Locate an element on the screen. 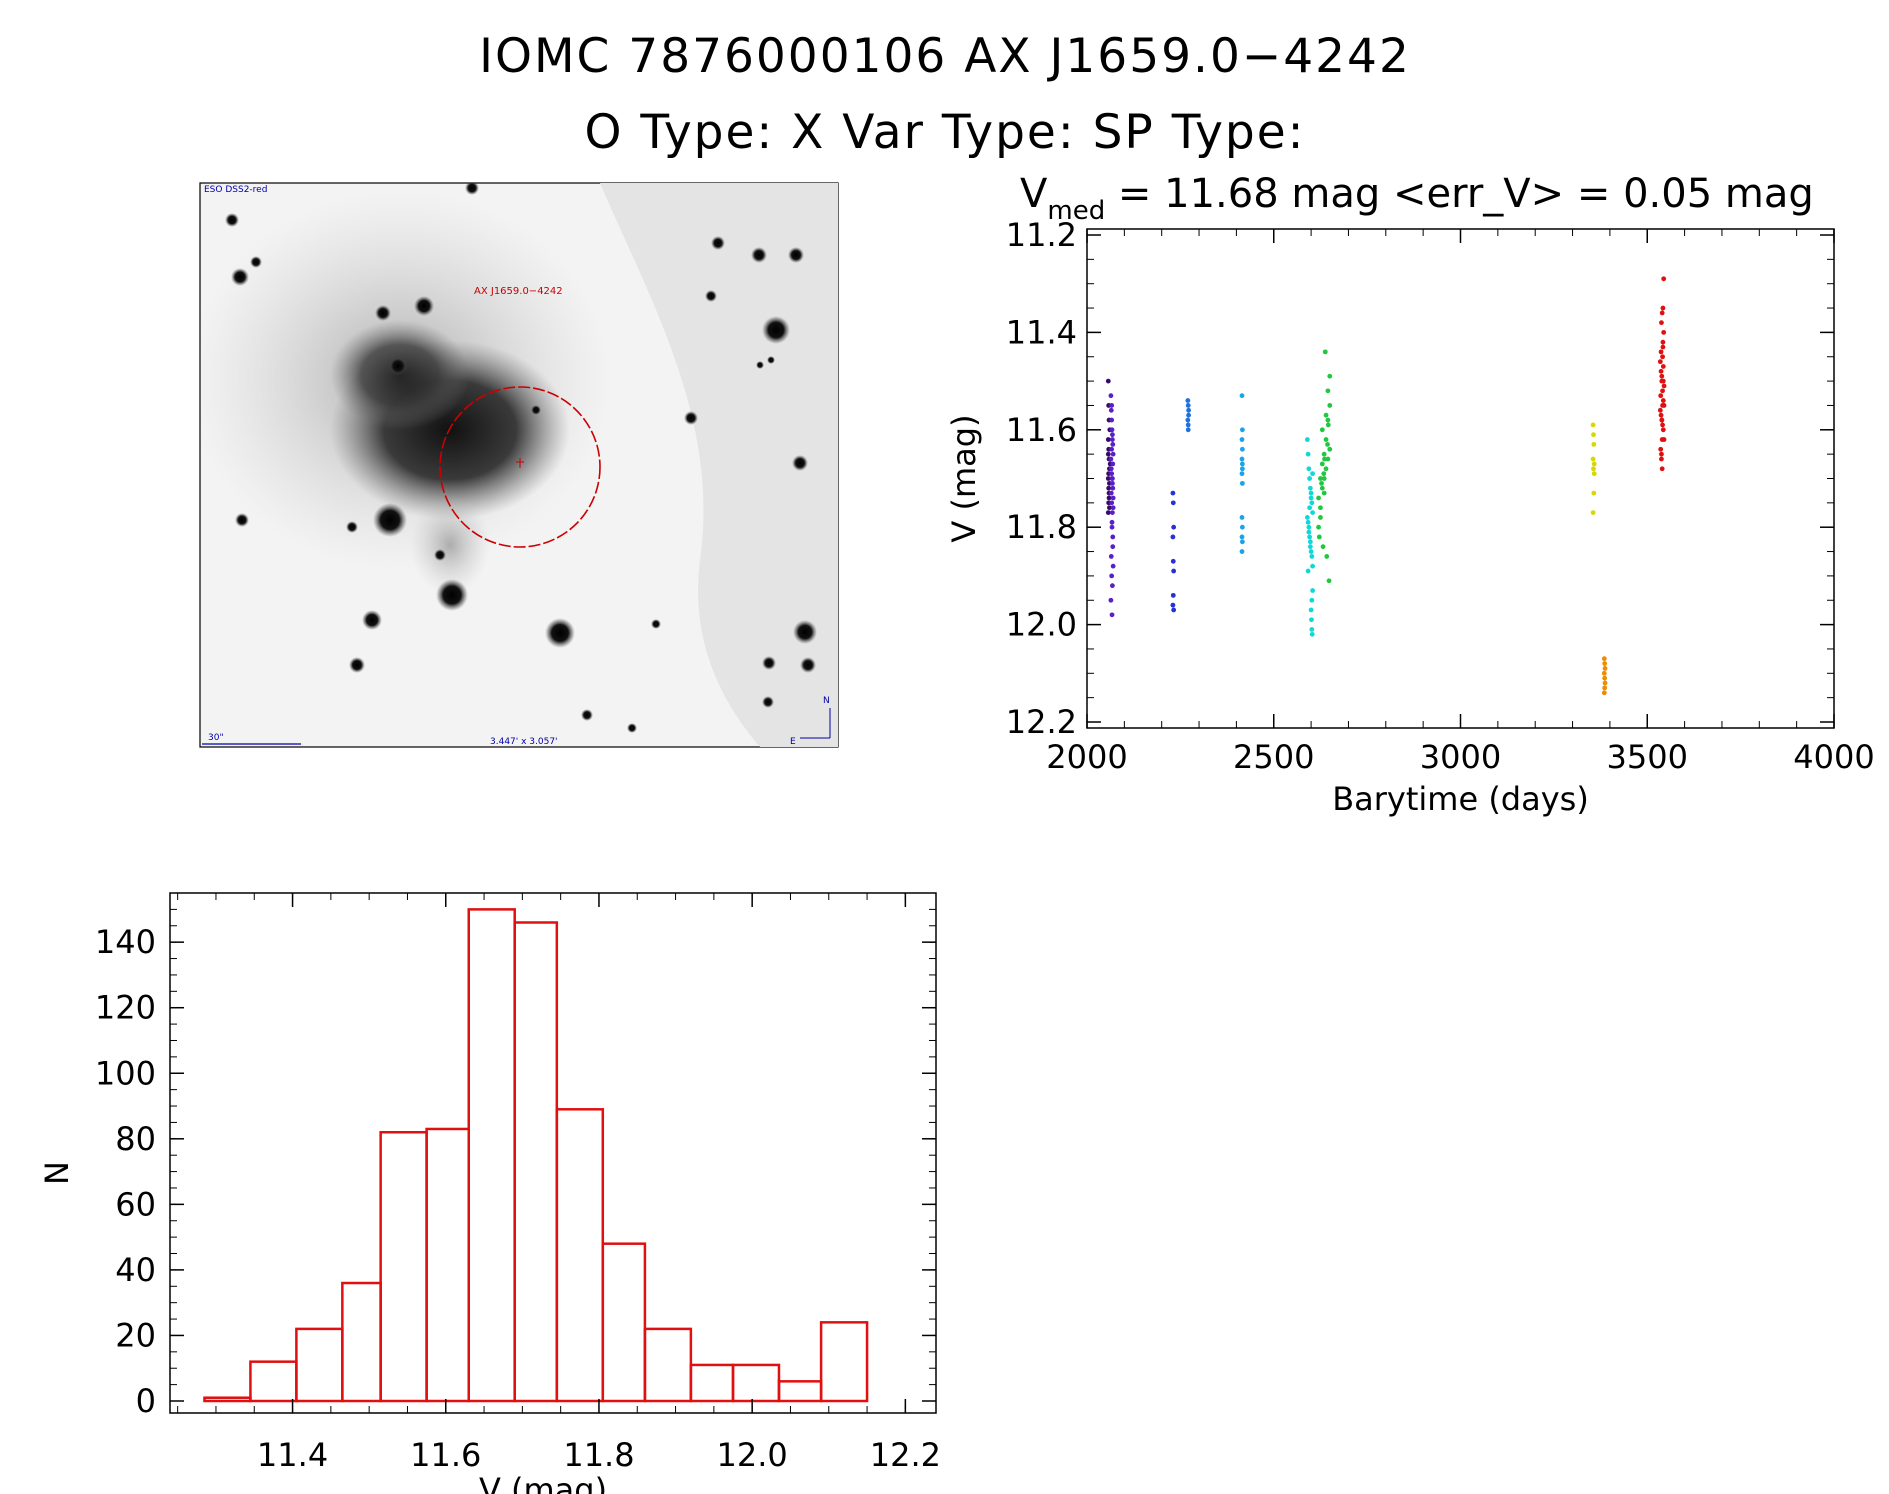 The height and width of the screenshot is (1494, 1889). light-curve-x-label: Barytime (days) is located at coordinates (1460, 799).